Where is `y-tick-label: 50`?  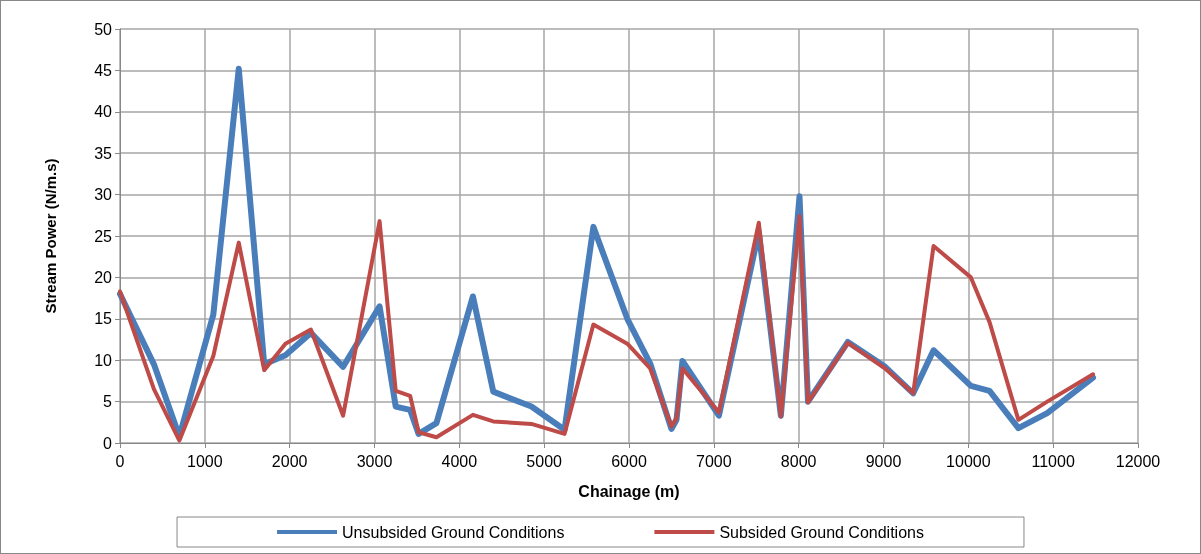
y-tick-label: 50 is located at coordinates (103, 29).